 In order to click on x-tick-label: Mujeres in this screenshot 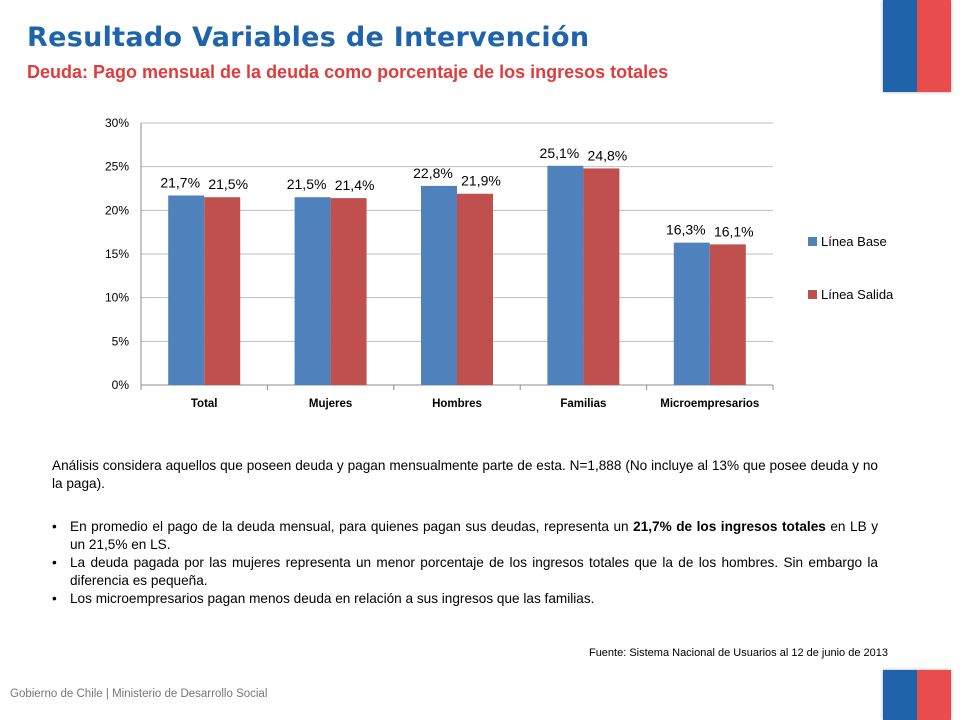, I will do `click(330, 404)`.